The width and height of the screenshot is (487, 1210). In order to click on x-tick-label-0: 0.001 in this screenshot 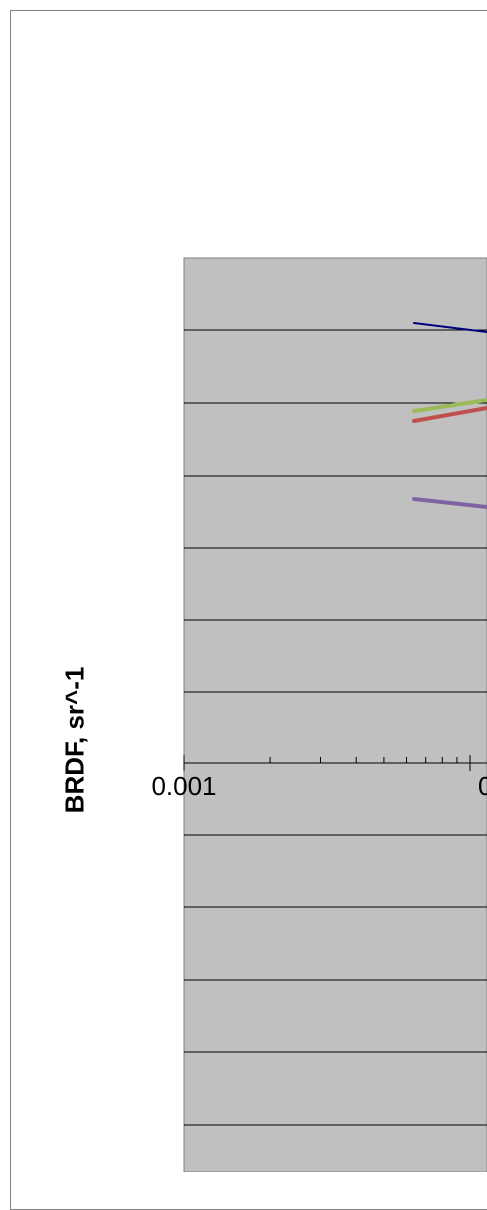, I will do `click(183, 786)`.